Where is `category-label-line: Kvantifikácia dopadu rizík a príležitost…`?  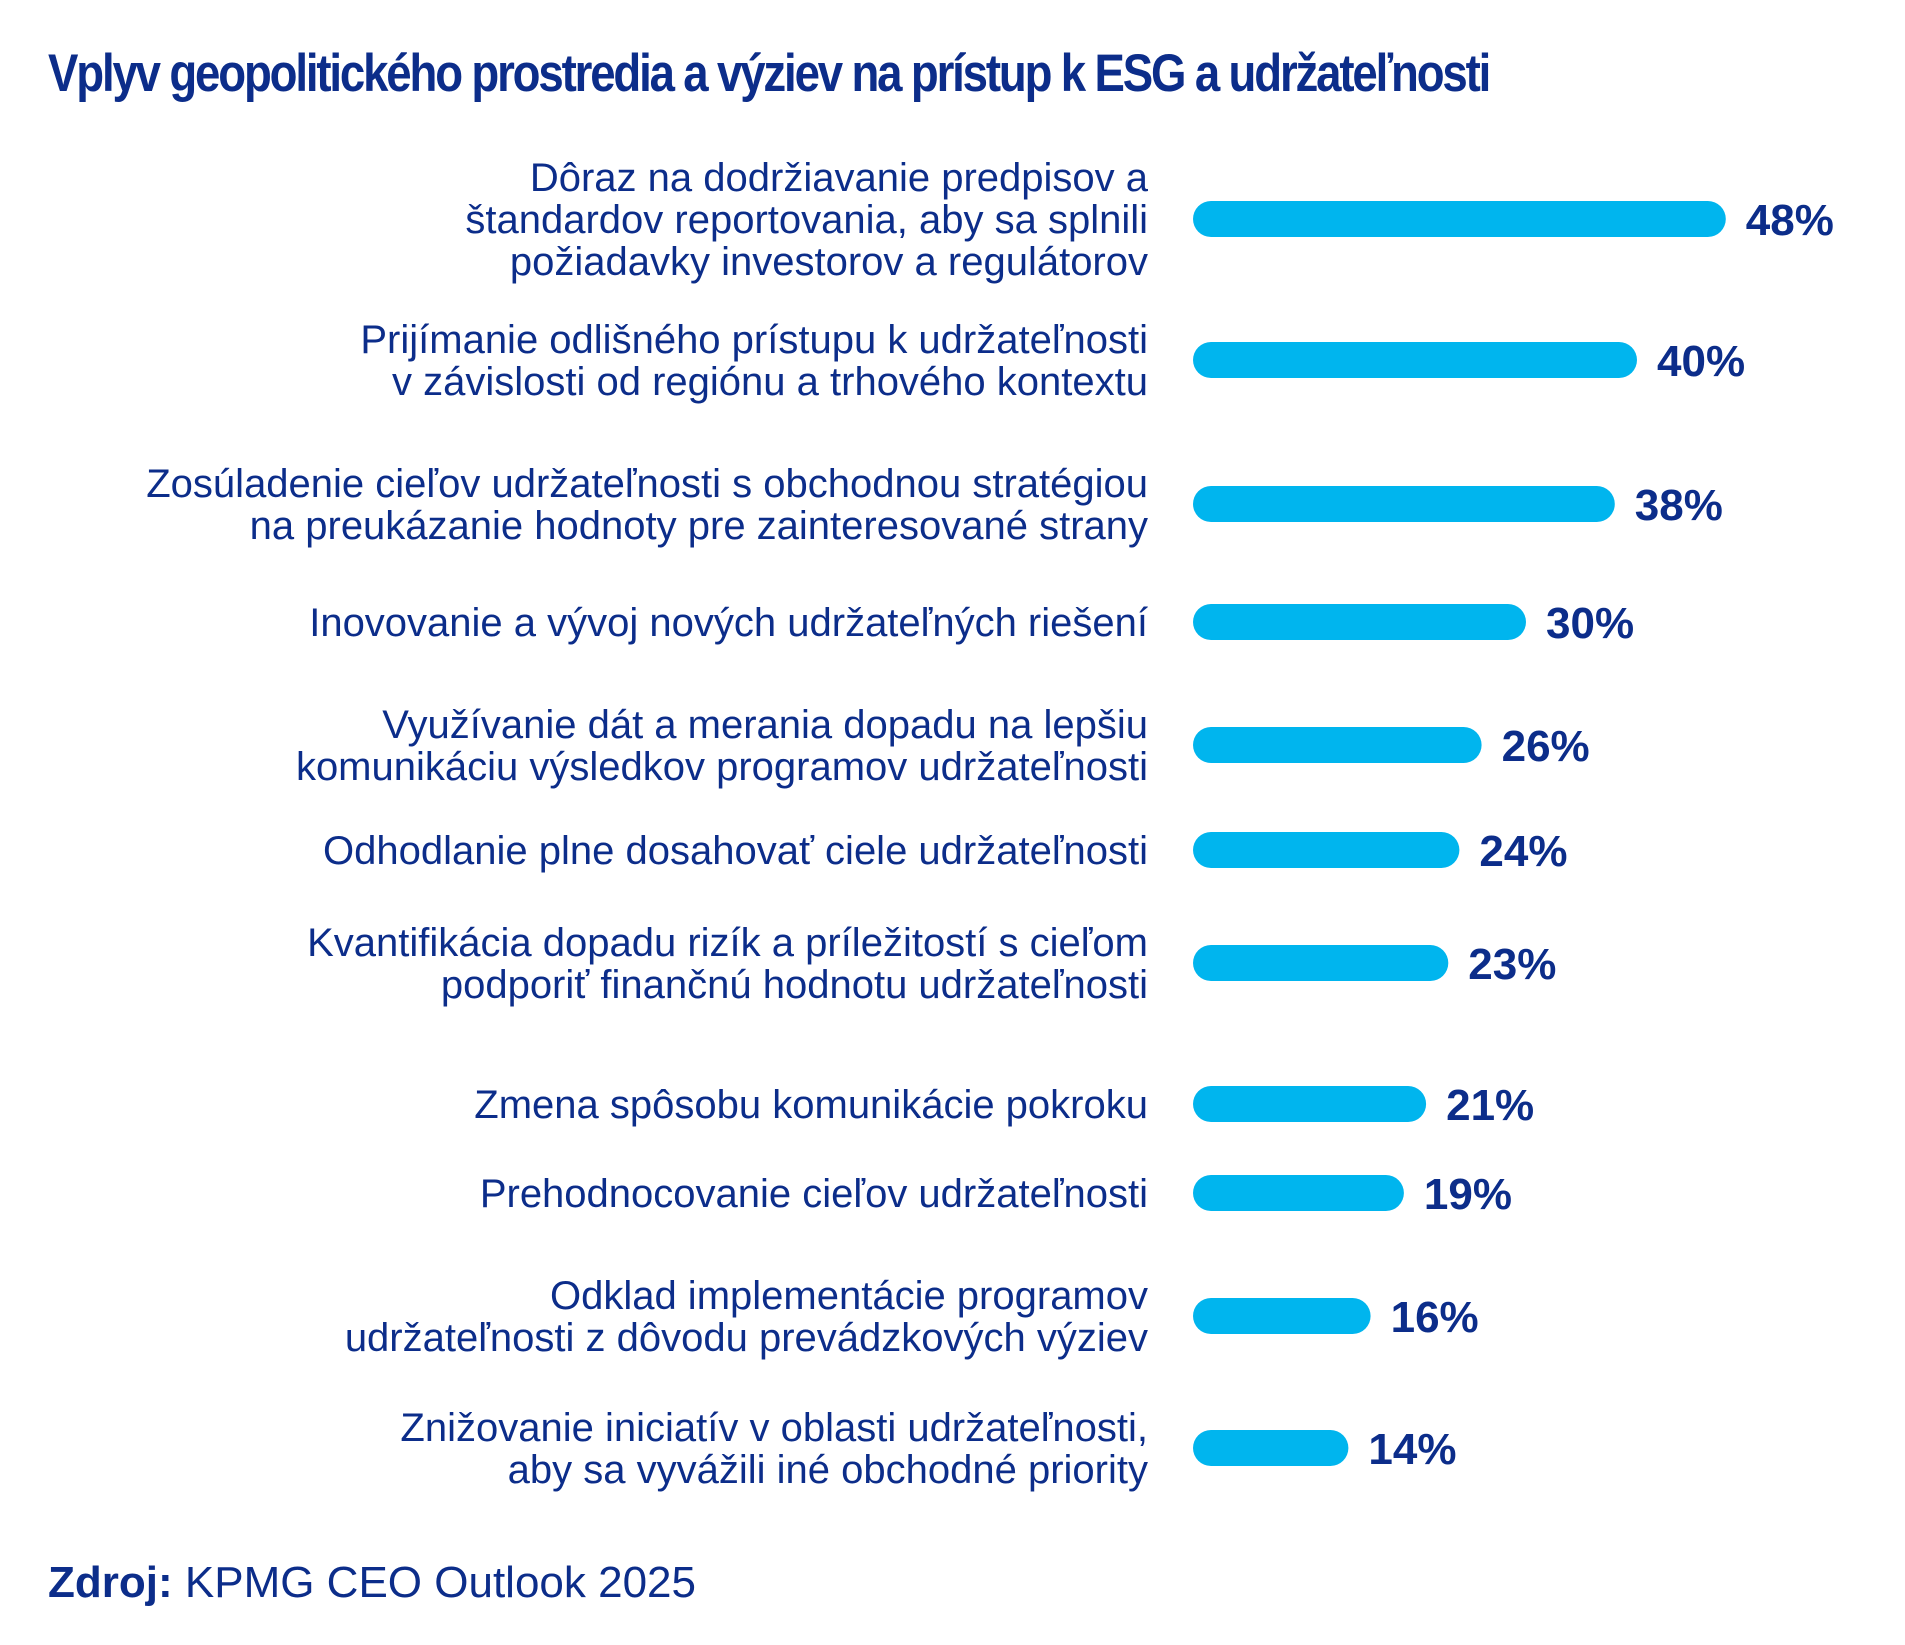
category-label-line: Kvantifikácia dopadu rizík a príležitost… is located at coordinates (727, 943).